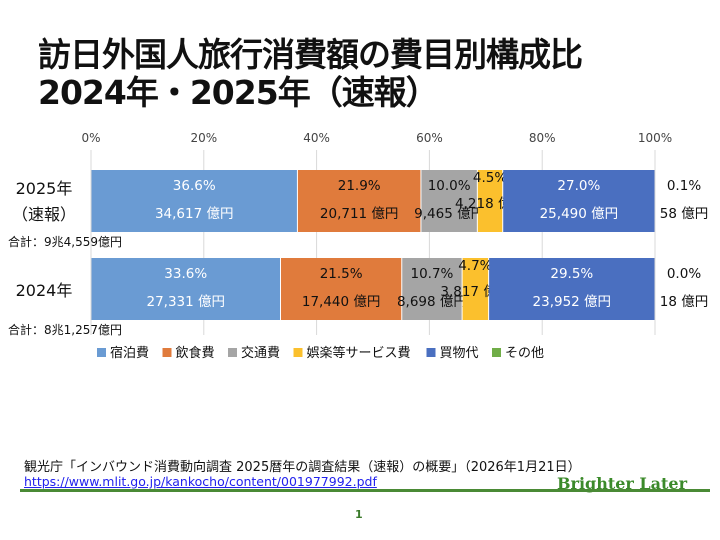 The image size is (720, 540). What do you see at coordinates (572, 302) in the screenshot?
I see `amount-label: 23,952 億円` at bounding box center [572, 302].